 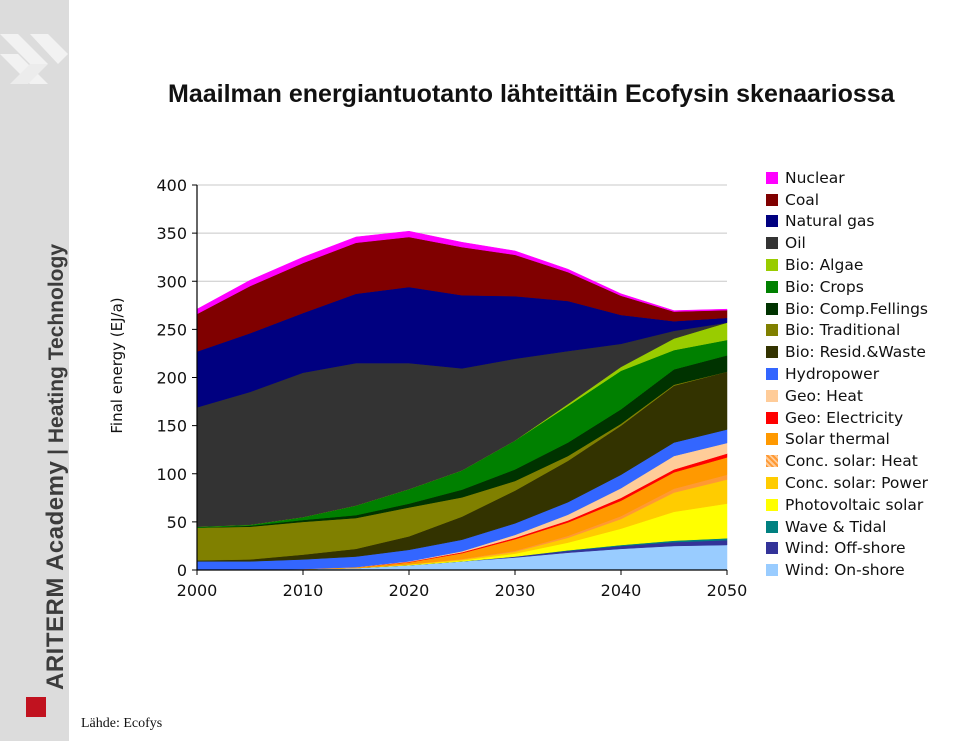 I want to click on legend-item: Bio: Algae, so click(x=861, y=265).